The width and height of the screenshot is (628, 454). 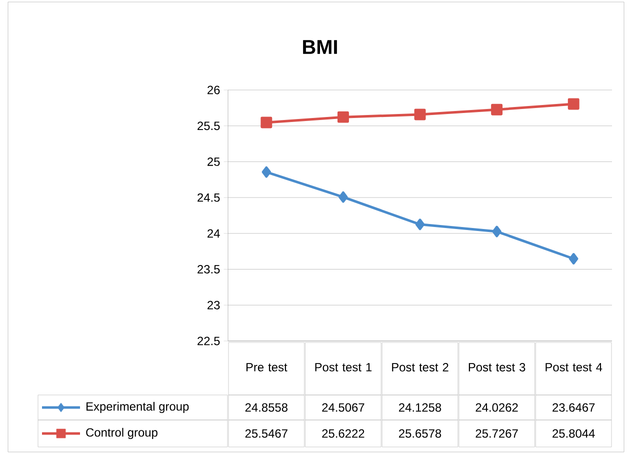 I want to click on data-label: 25.5467, so click(x=266, y=433).